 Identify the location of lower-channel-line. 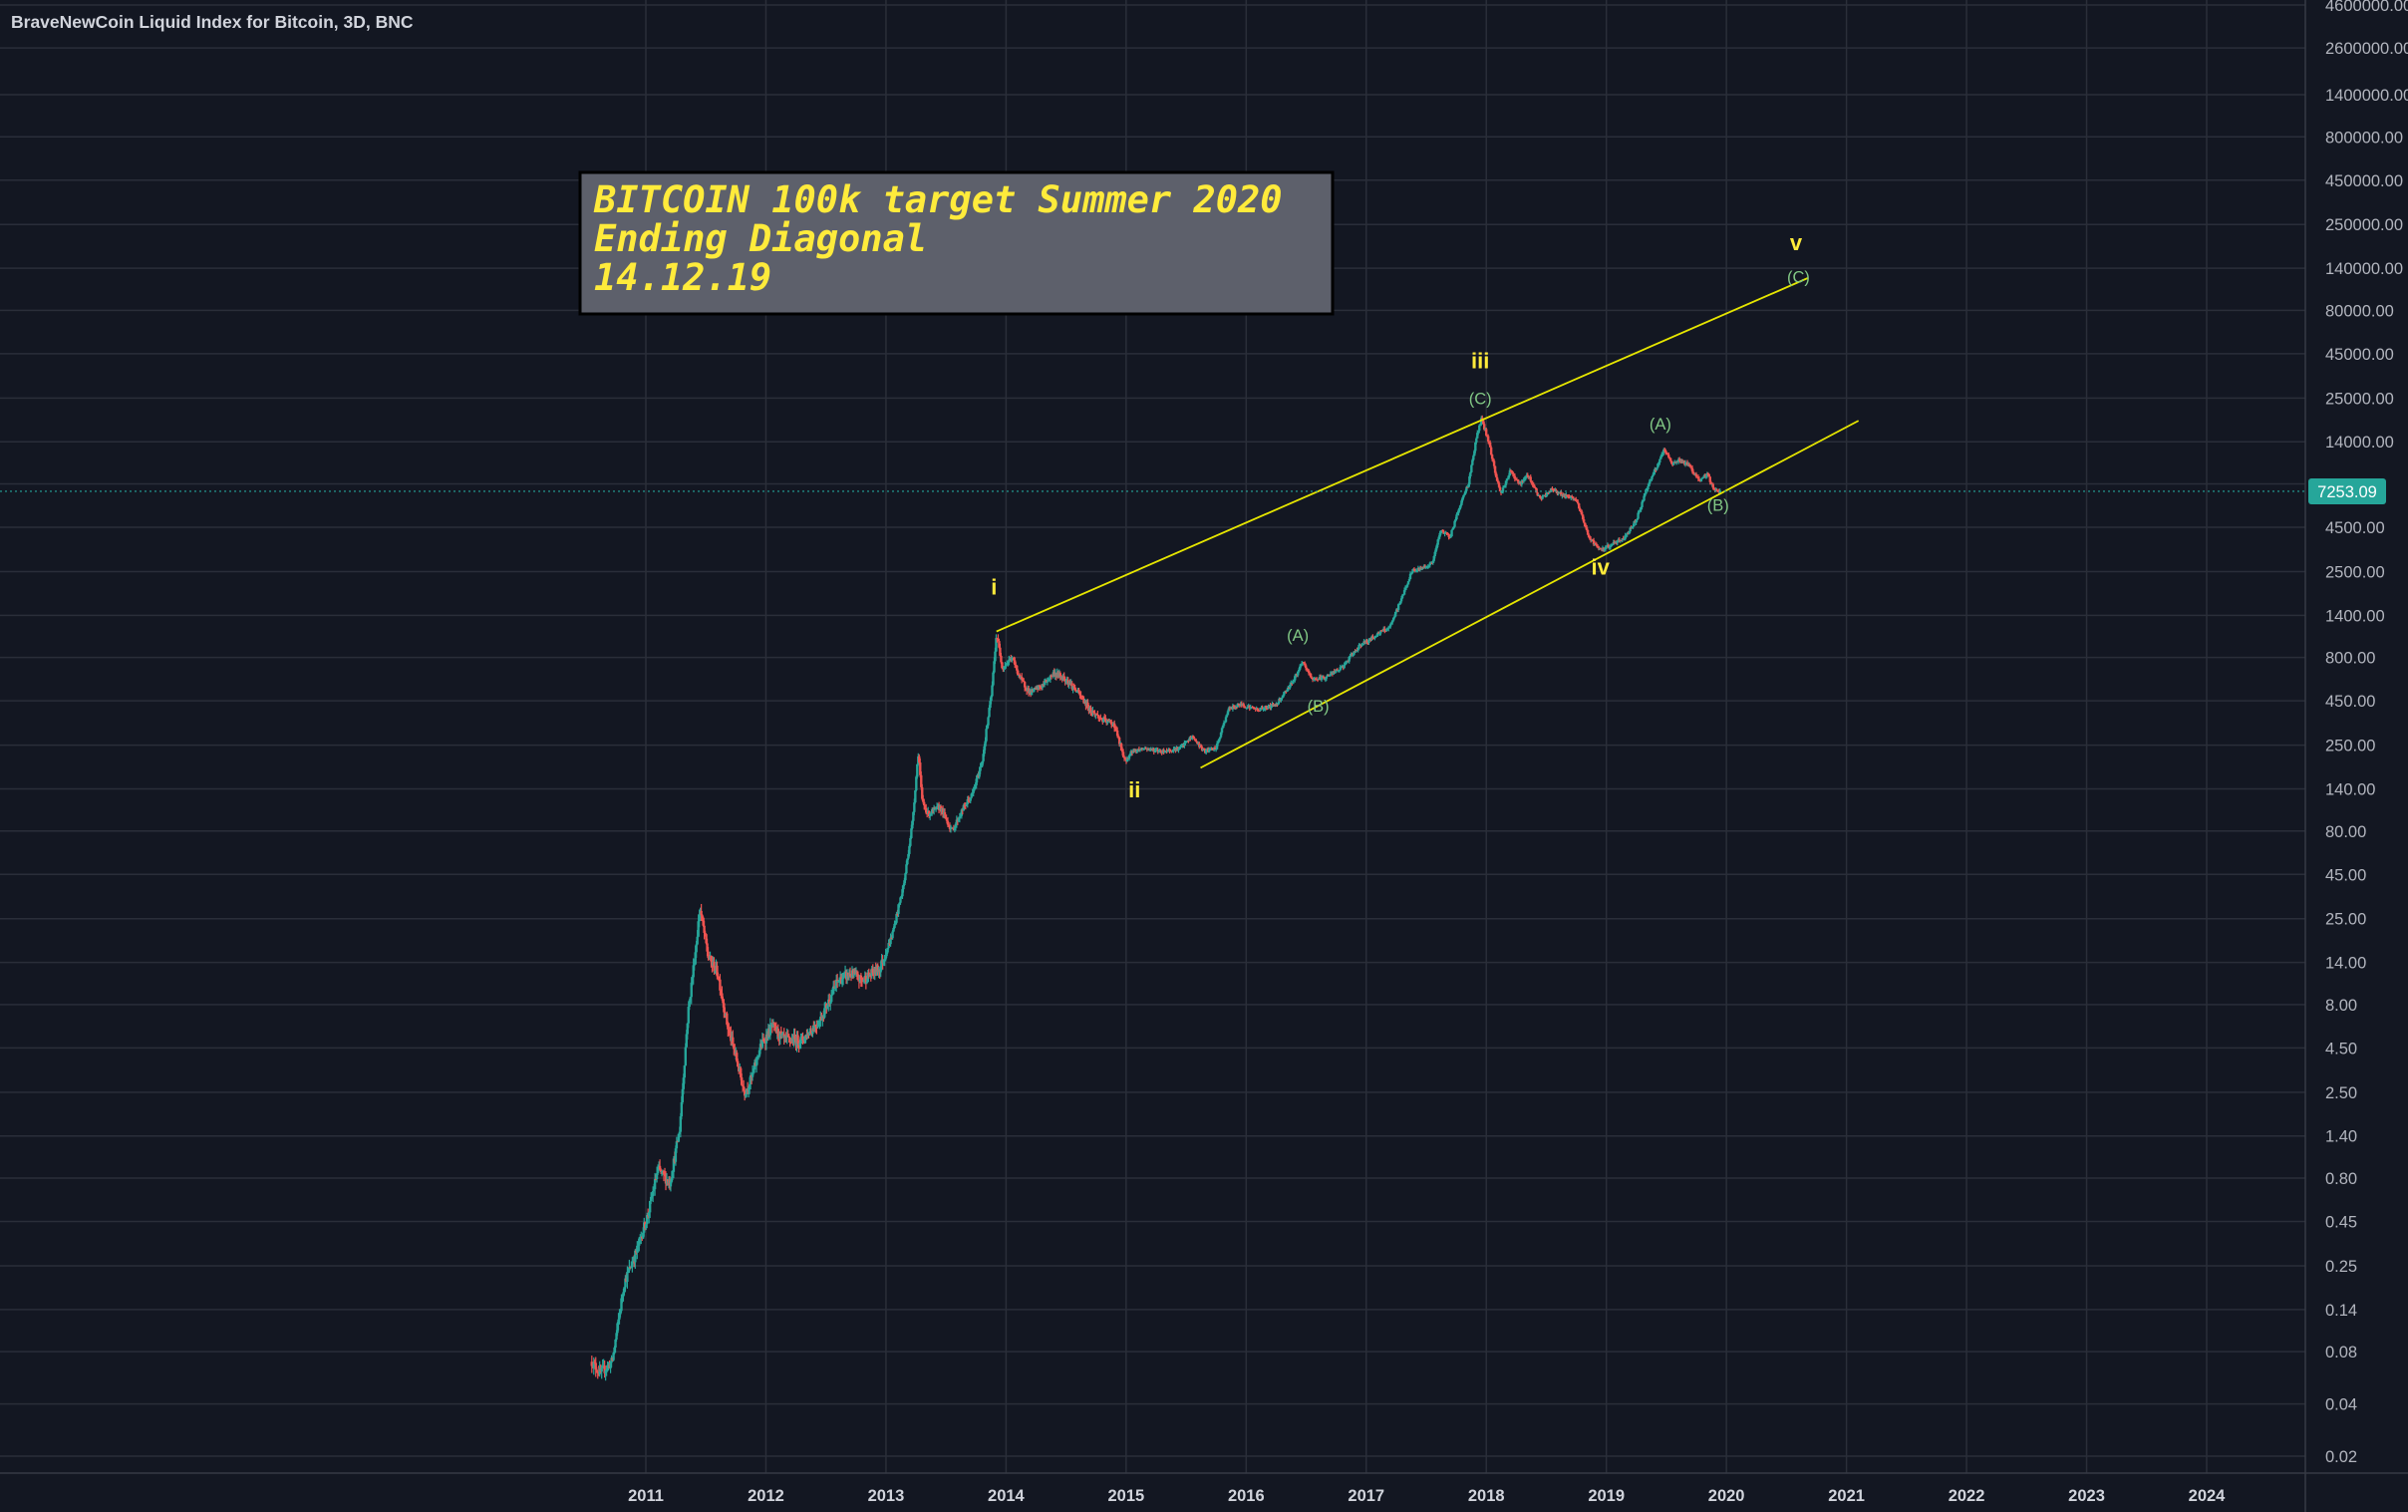
(1530, 595).